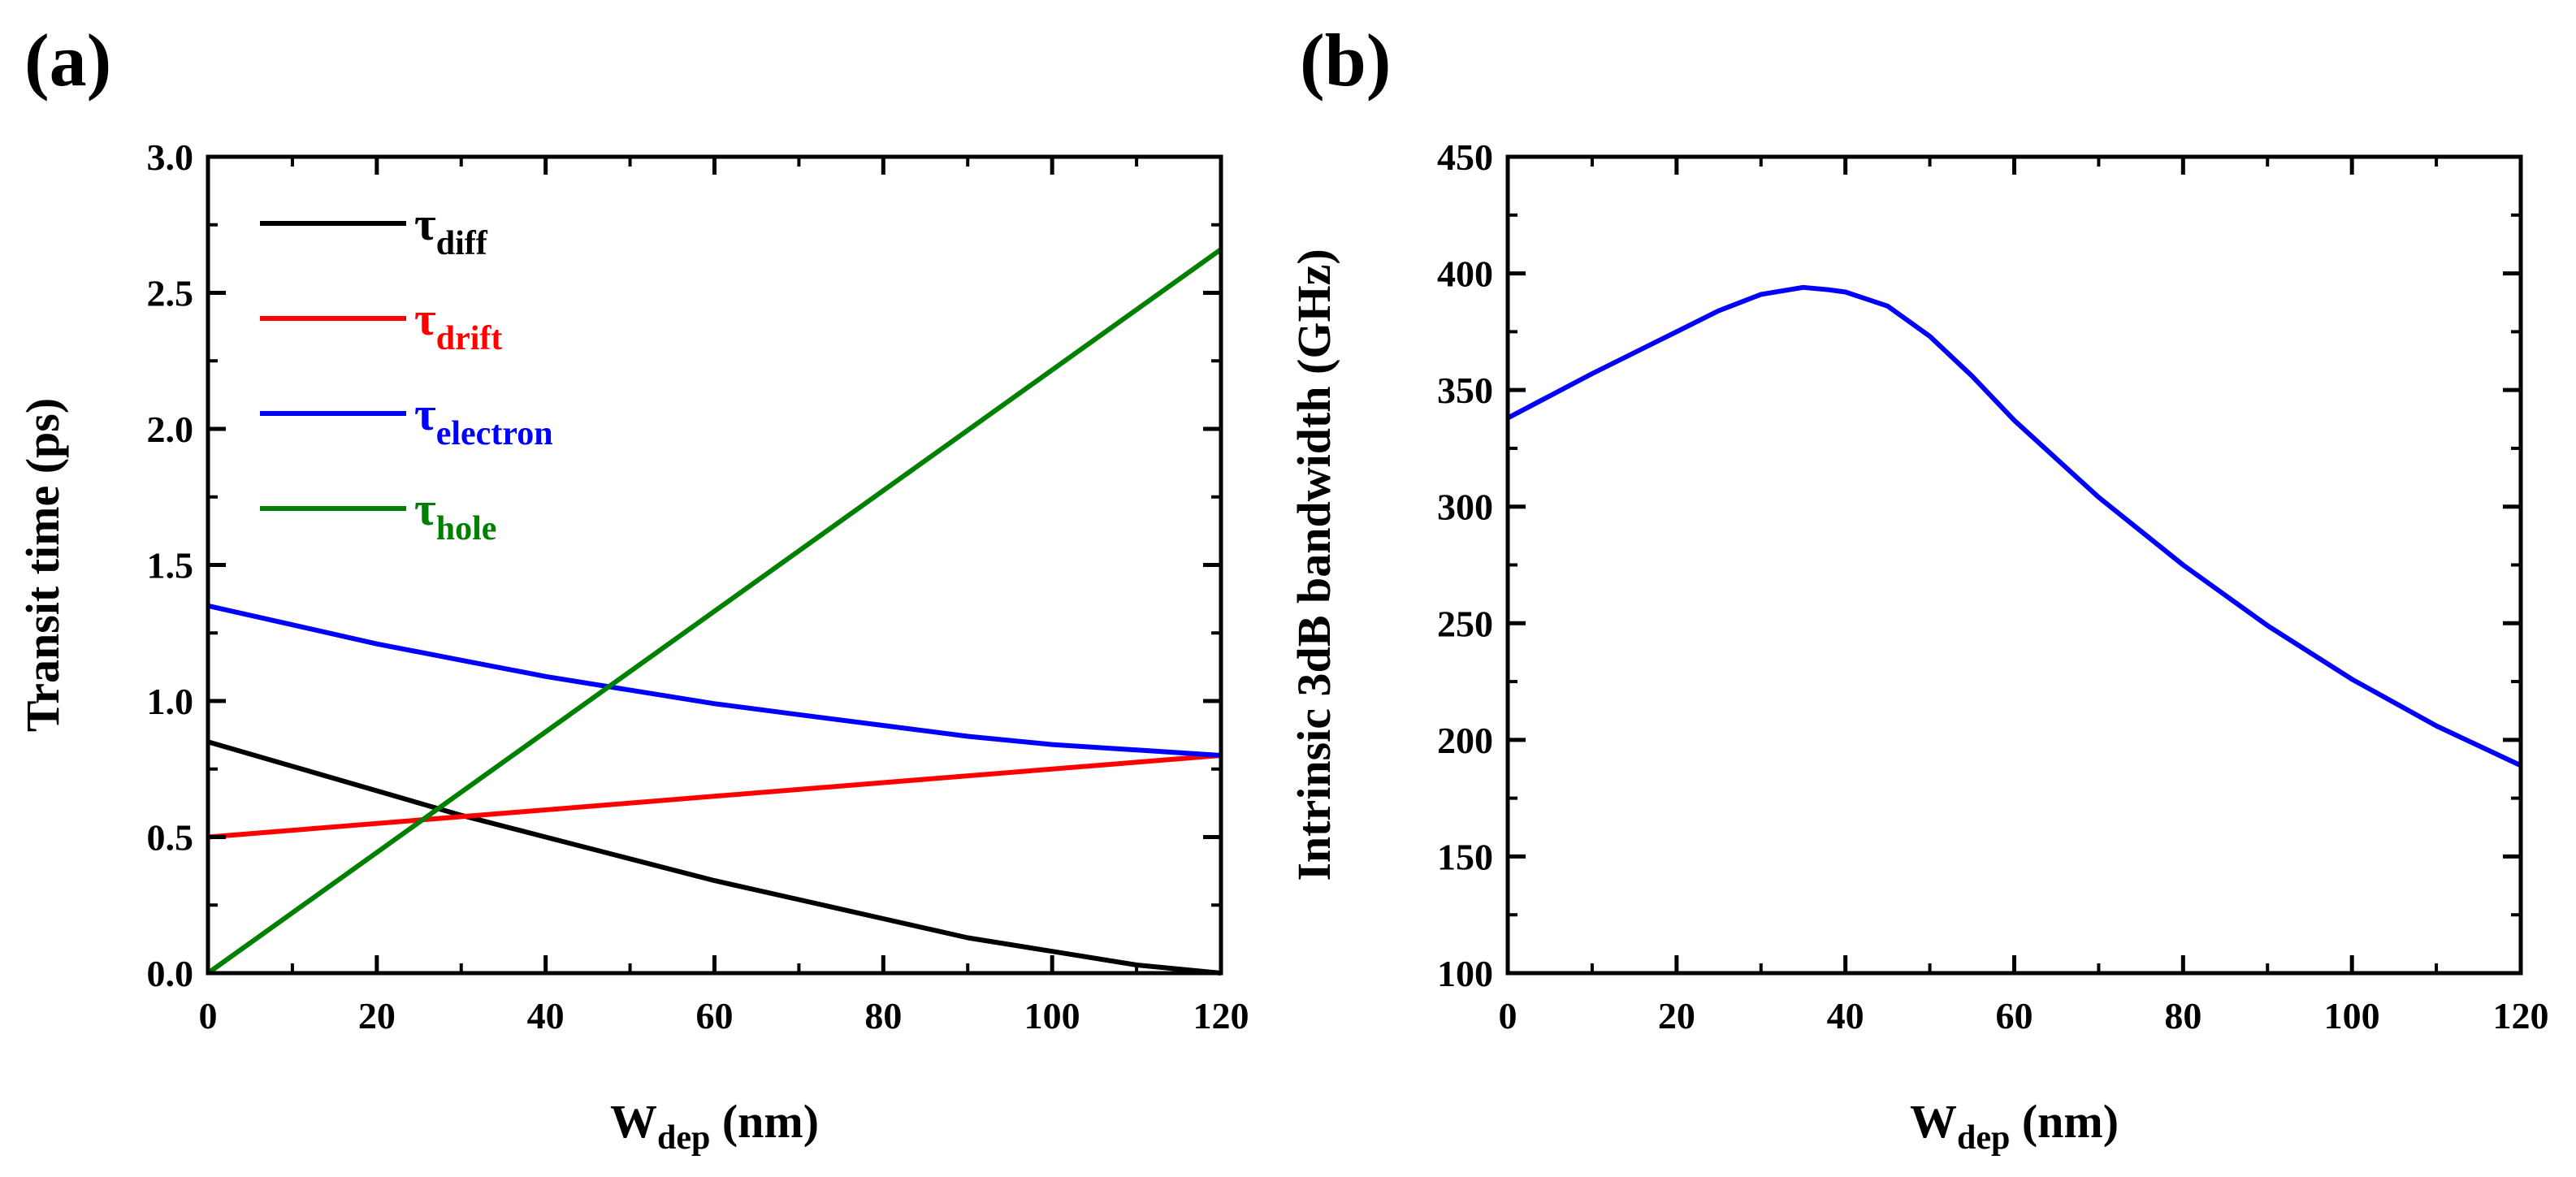 Image resolution: width=2576 pixels, height=1177 pixels. What do you see at coordinates (170, 838) in the screenshot?
I see `y-tick-label: 0.5` at bounding box center [170, 838].